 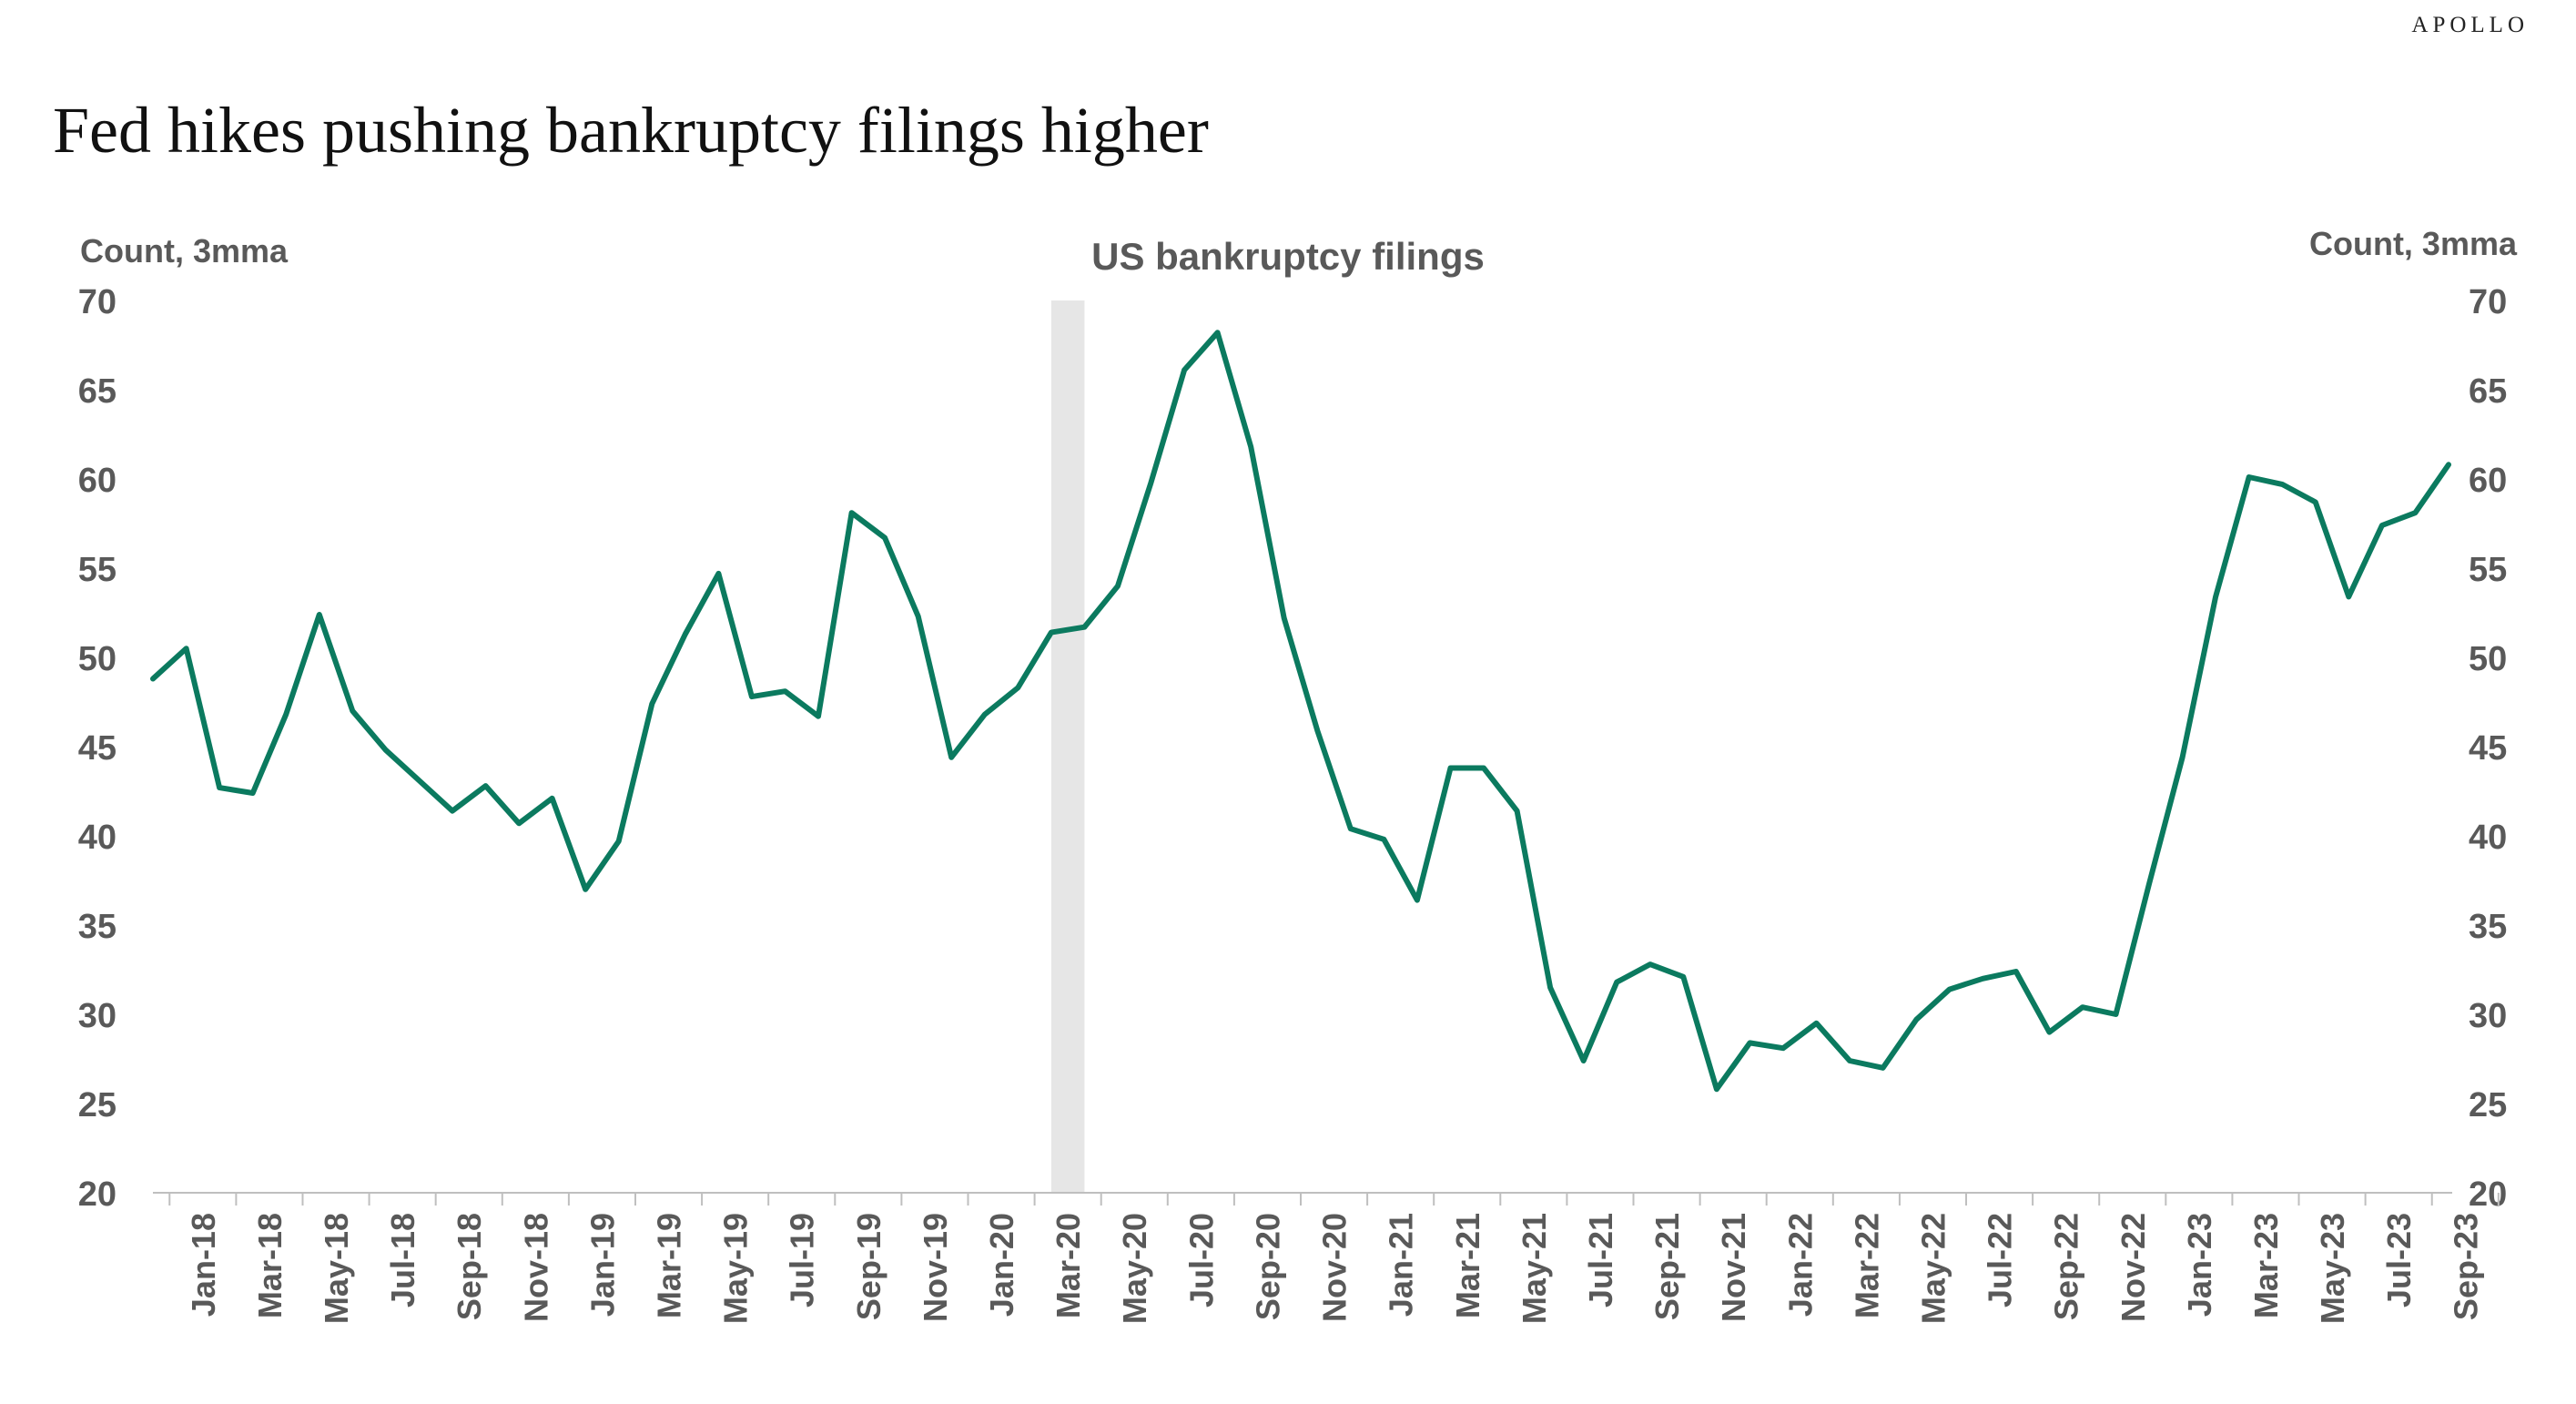 I want to click on x-tick-label: Nov-19, so click(x=935, y=1268).